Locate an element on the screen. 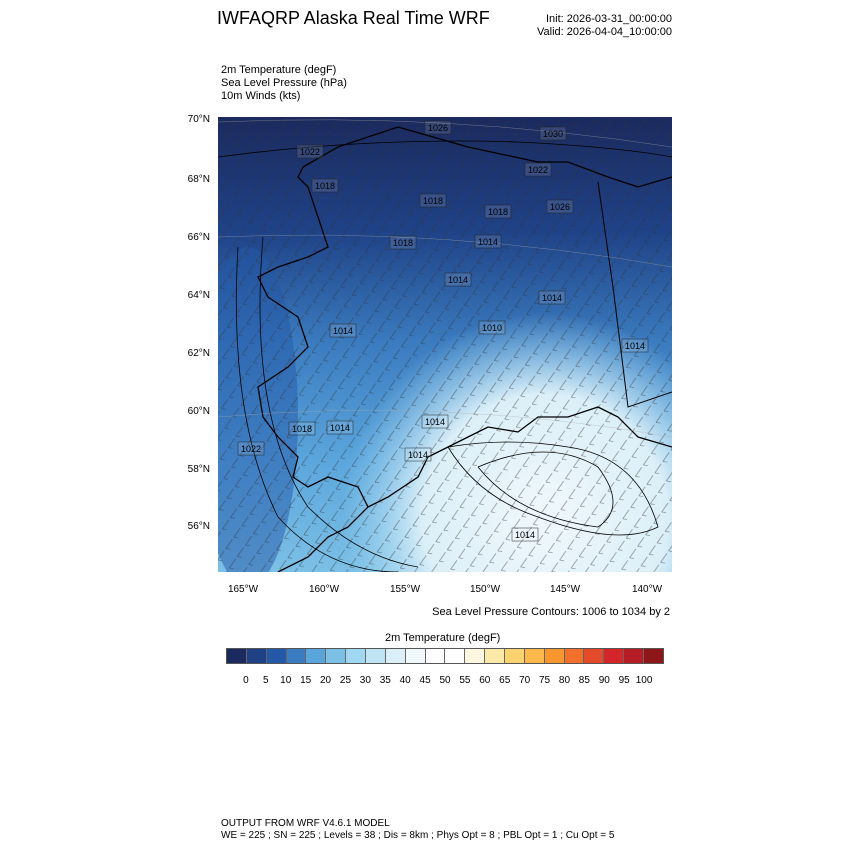 Image resolution: width=850 pixels, height=850 pixels. colorbar-label: 45 is located at coordinates (425, 680).